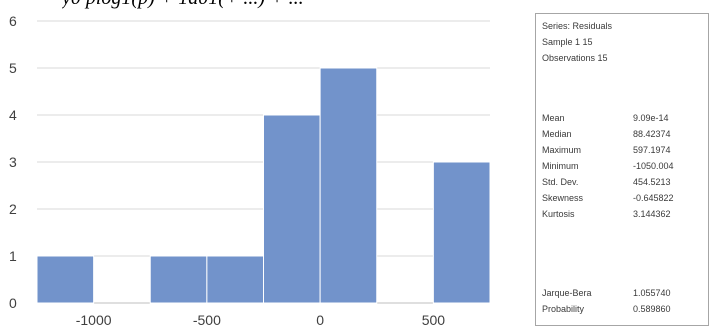 This screenshot has width=712, height=329. What do you see at coordinates (652, 293) in the screenshot?
I see `stat-value: 1.055740` at bounding box center [652, 293].